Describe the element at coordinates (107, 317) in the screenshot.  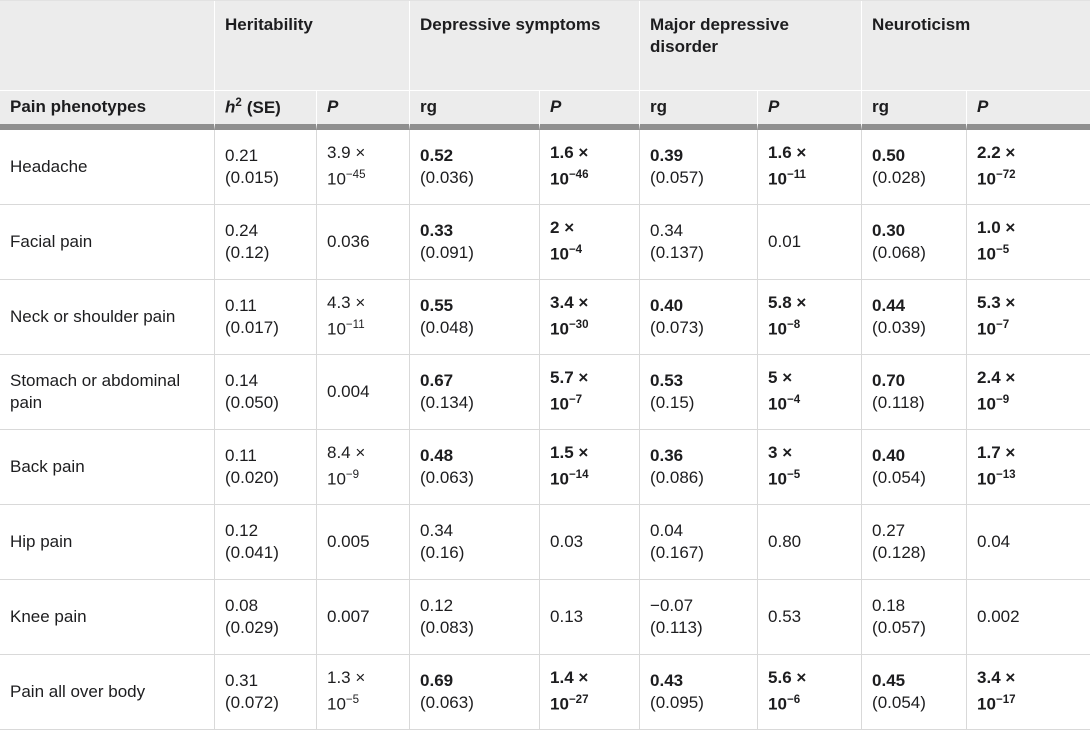
I see `phenotype-label: Neck or shoulder pain` at that location.